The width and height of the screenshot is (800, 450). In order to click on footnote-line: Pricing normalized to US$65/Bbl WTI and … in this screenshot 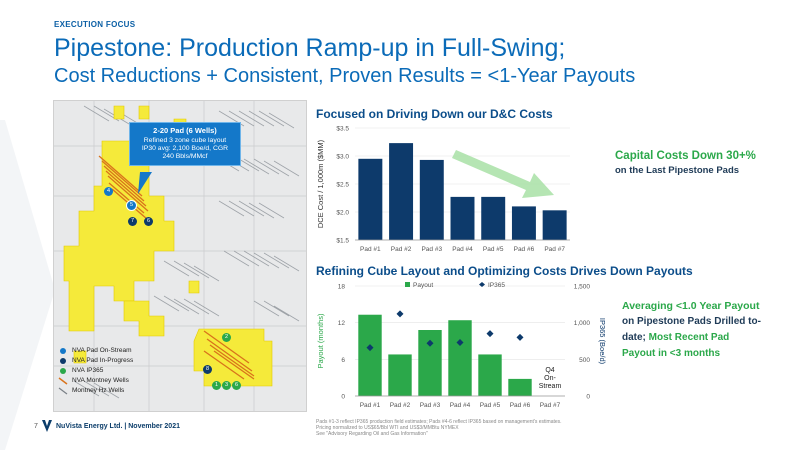, I will do `click(387, 428)`.